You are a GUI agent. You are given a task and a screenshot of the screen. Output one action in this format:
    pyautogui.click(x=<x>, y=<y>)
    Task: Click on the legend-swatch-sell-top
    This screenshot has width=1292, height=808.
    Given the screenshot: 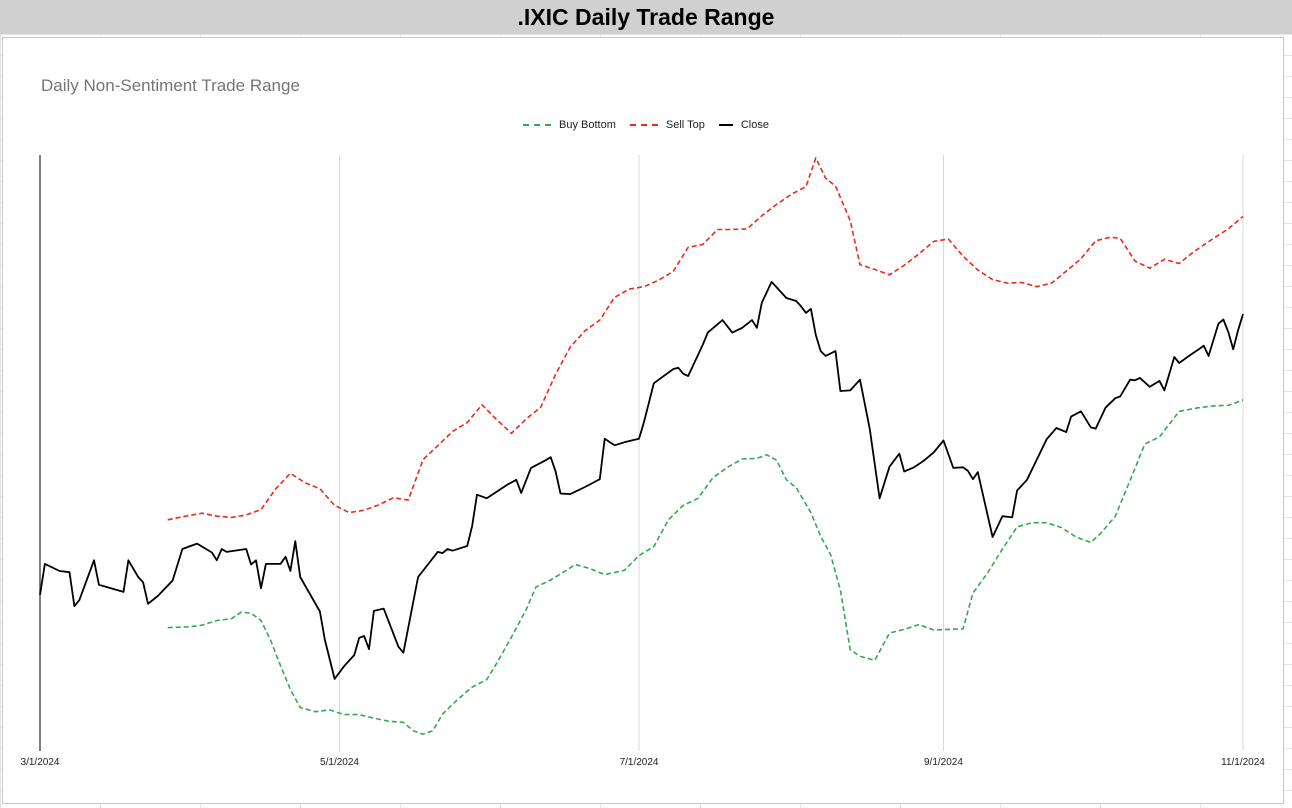 What is the action you would take?
    pyautogui.click(x=643, y=125)
    